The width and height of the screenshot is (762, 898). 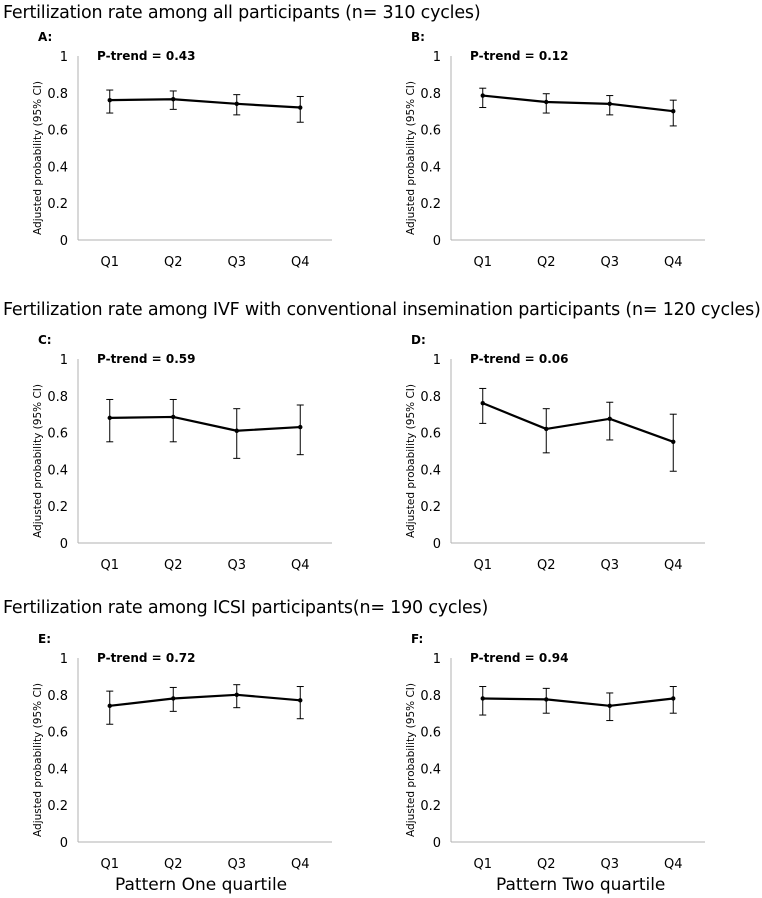 What do you see at coordinates (44, 639) in the screenshot?
I see `panel-label: E:` at bounding box center [44, 639].